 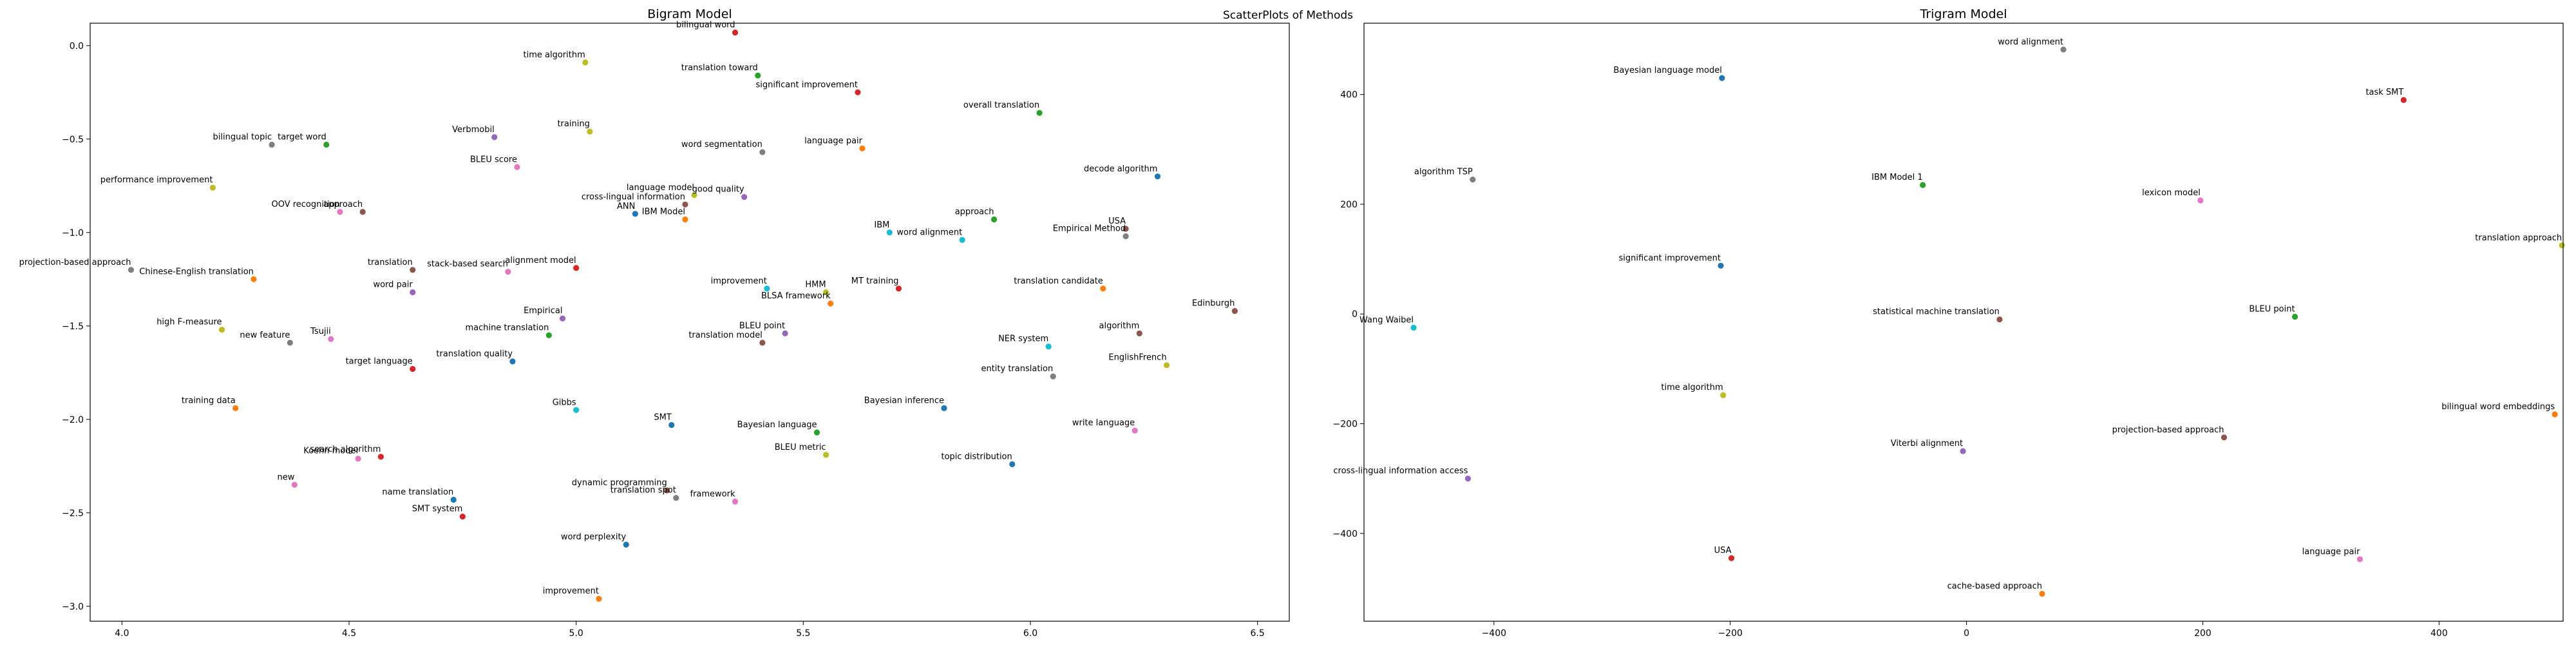 I want to click on data-point-label: IBM, so click(x=881, y=225).